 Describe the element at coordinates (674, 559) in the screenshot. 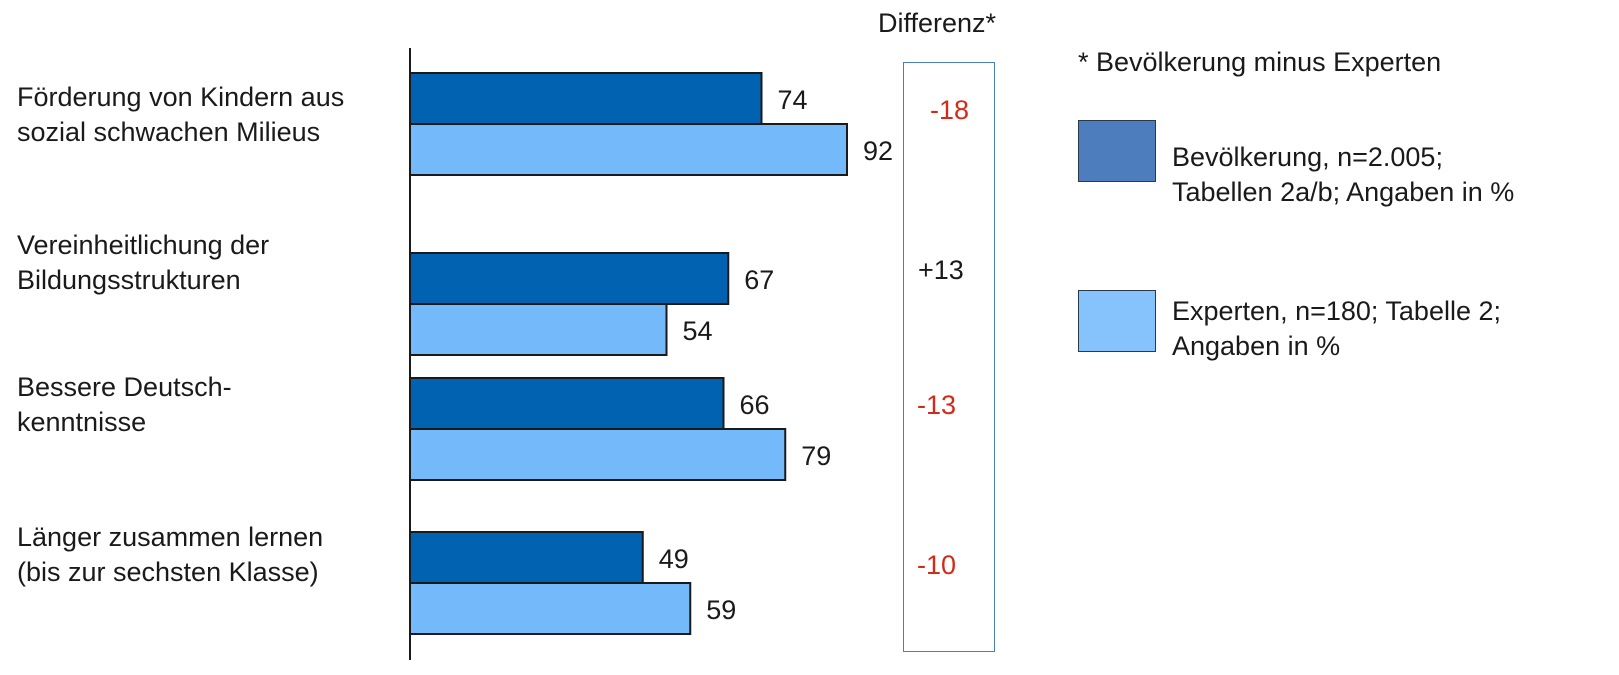

I see `bar-value-label: 49` at that location.